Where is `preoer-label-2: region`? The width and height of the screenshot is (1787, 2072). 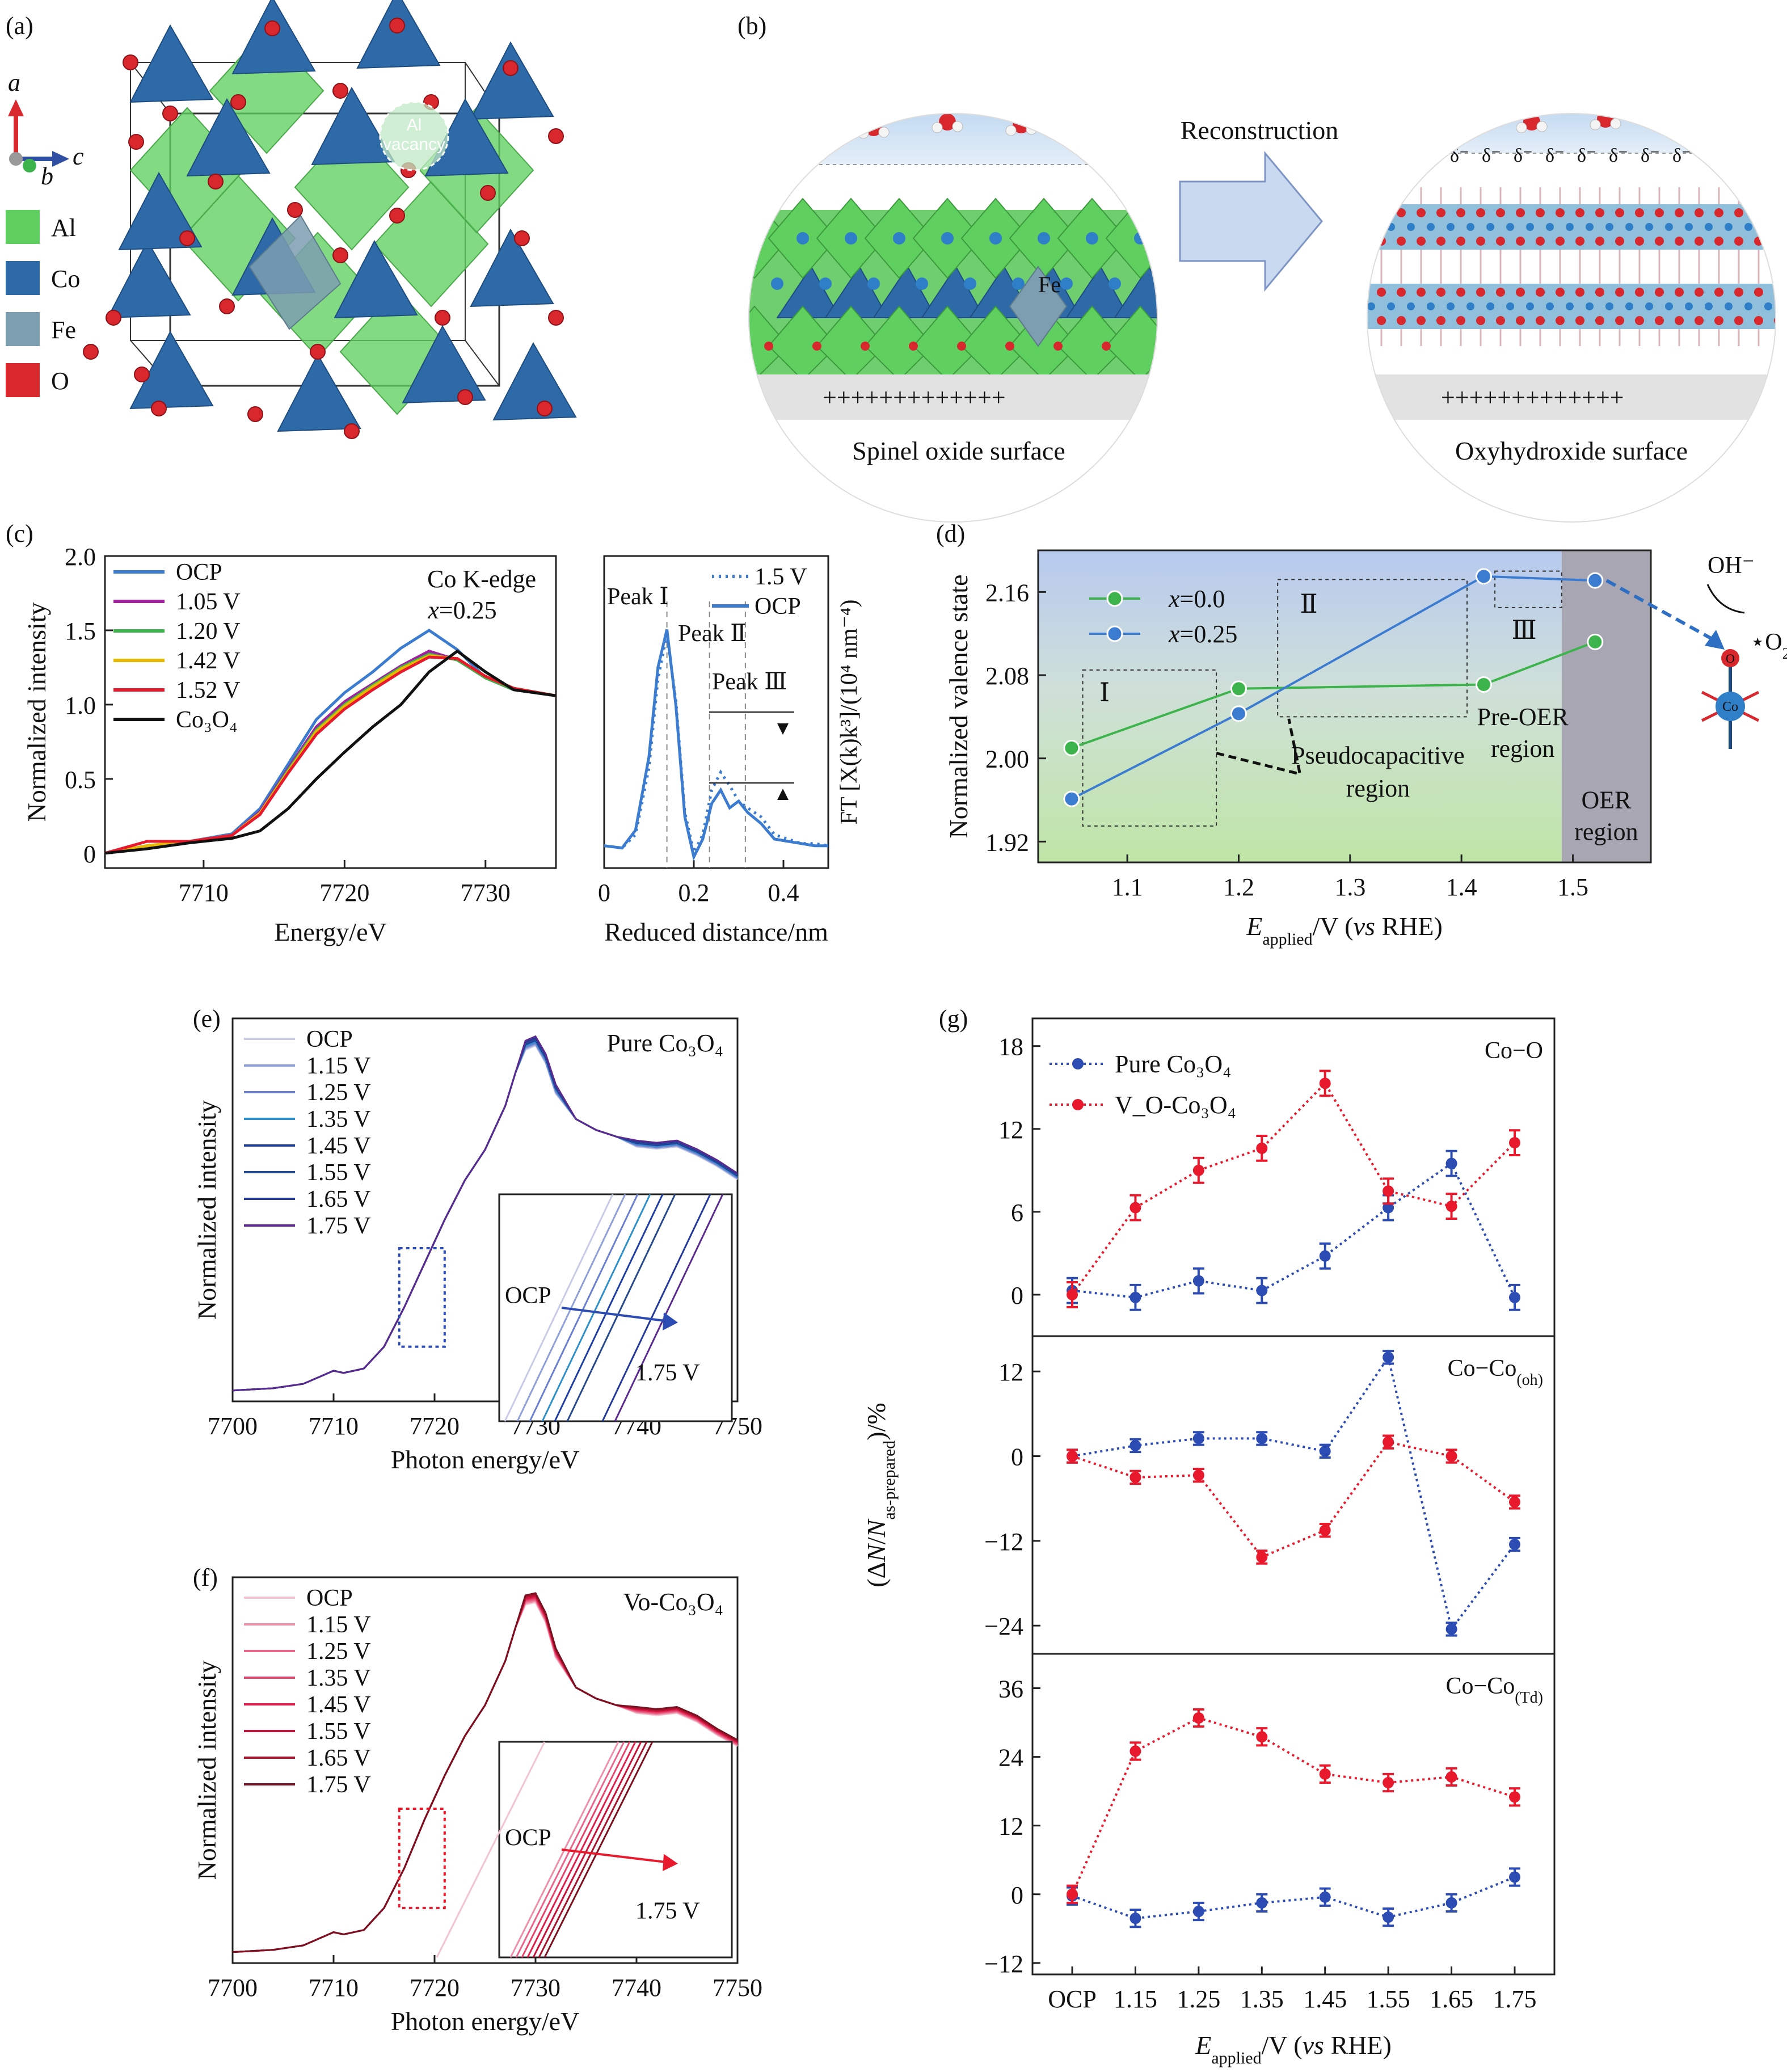
preoer-label-2: region is located at coordinates (1523, 749).